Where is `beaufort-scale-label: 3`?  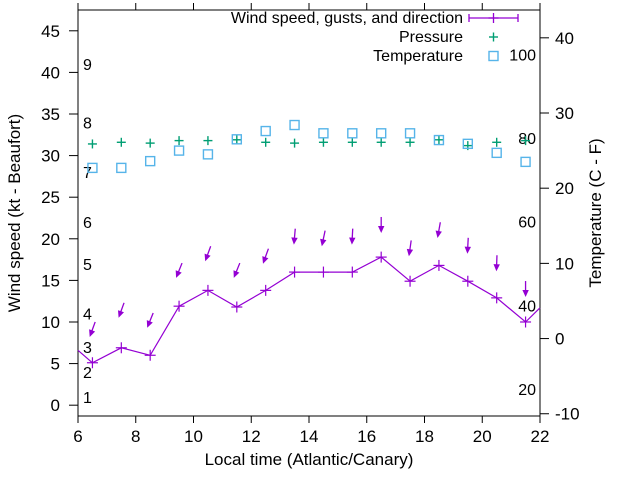 beaufort-scale-label: 3 is located at coordinates (87, 348).